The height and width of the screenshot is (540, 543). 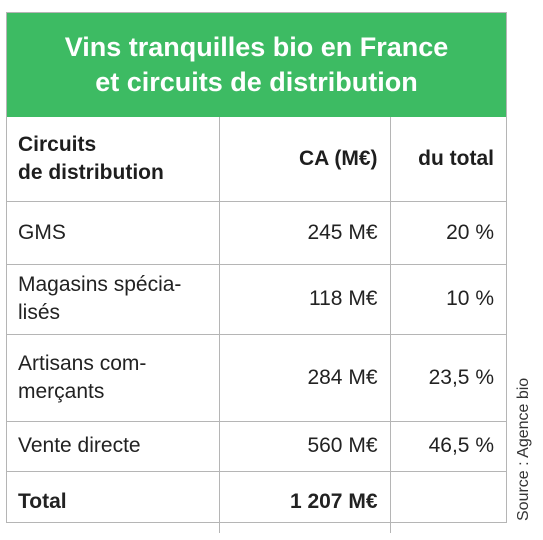 What do you see at coordinates (113, 378) in the screenshot?
I see `cell-circuit: Artisans com- merçants` at bounding box center [113, 378].